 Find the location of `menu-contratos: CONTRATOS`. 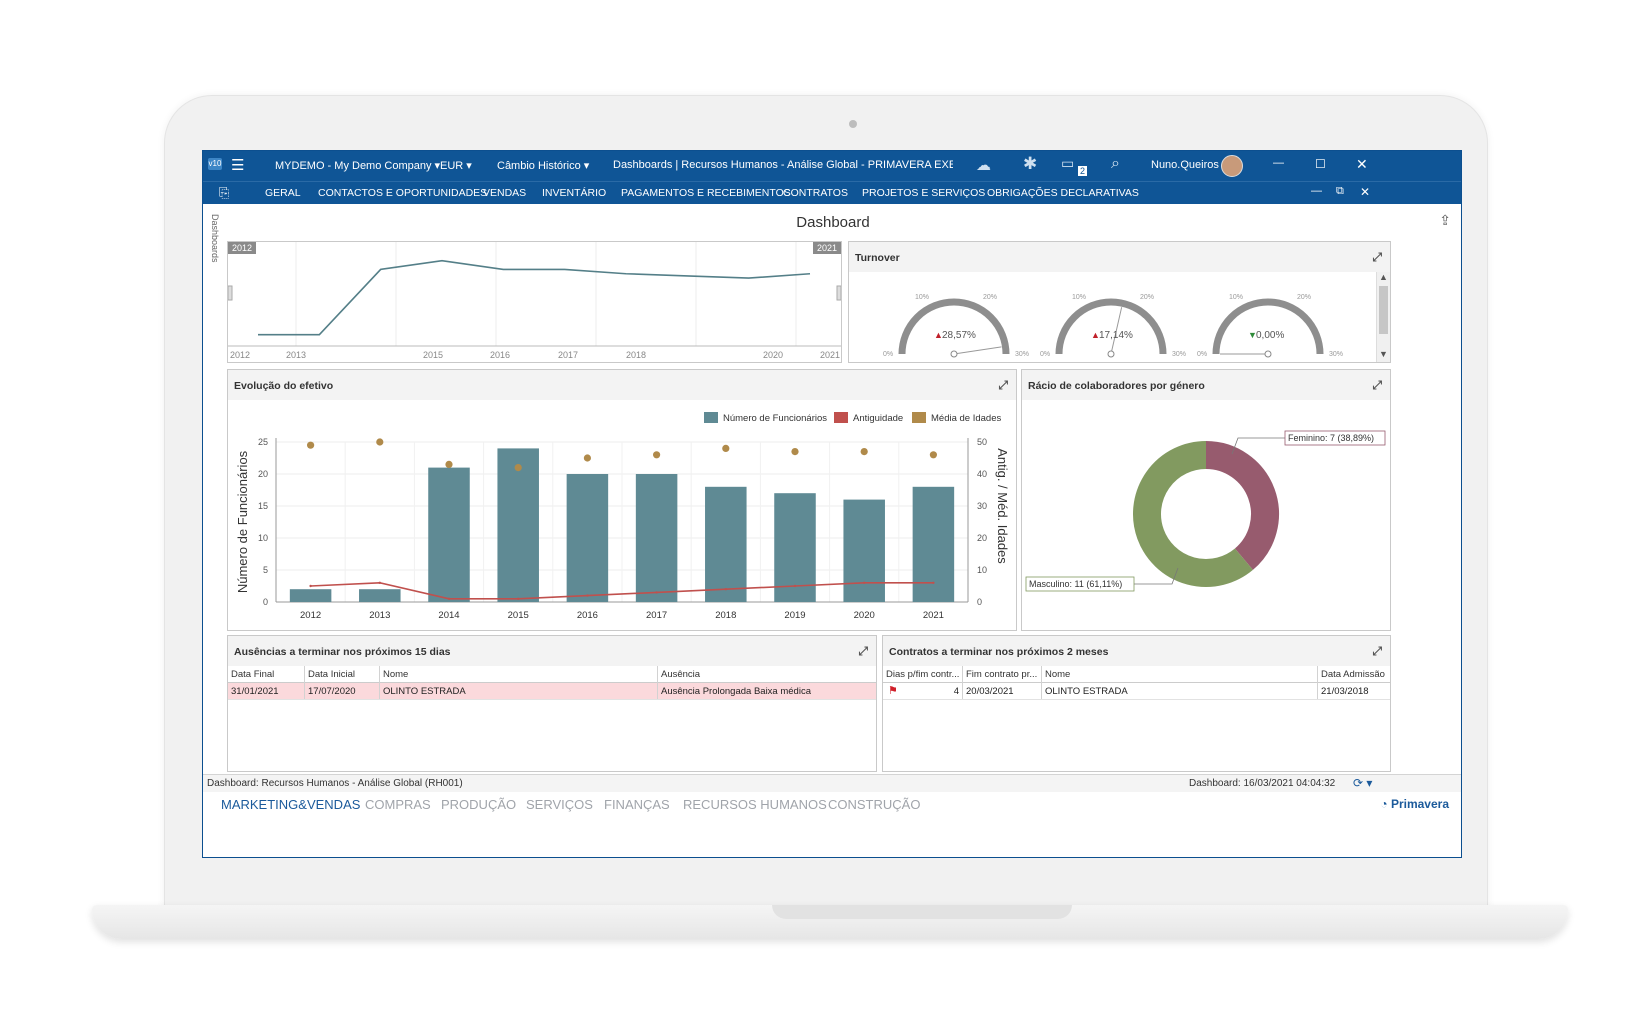

menu-contratos: CONTRATOS is located at coordinates (815, 193).